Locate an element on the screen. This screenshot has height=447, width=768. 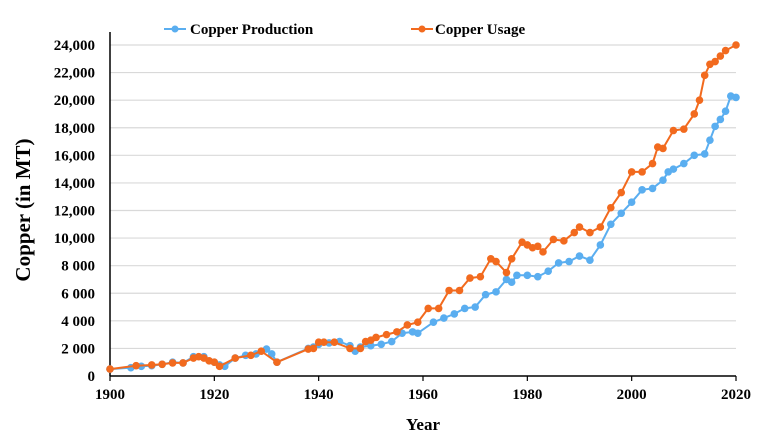
x-tick-label: 2020 is located at coordinates (736, 395).